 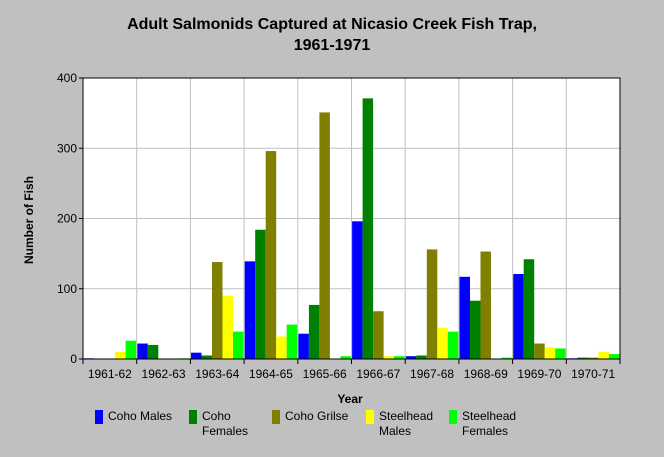 I want to click on x-tick-label: 1963-64, so click(x=217, y=374).